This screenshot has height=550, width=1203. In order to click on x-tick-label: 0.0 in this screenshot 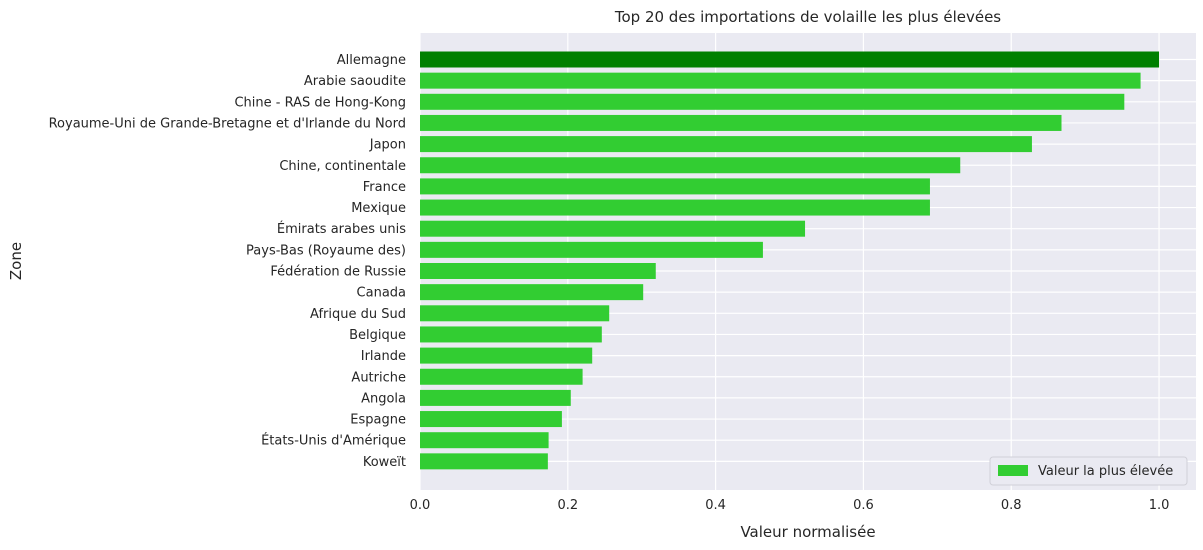, I will do `click(420, 505)`.